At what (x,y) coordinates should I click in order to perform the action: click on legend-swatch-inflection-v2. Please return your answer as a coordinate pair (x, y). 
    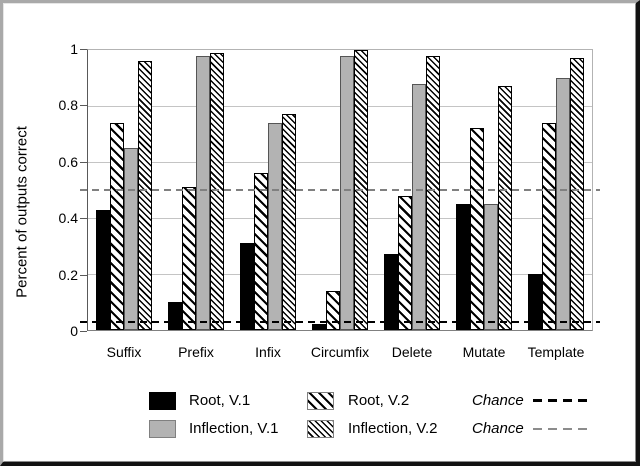
    Looking at the image, I should click on (320, 429).